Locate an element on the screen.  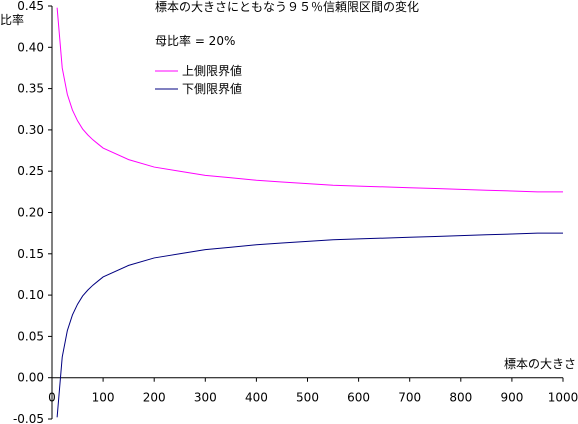
x-tick-label: 800 is located at coordinates (460, 398).